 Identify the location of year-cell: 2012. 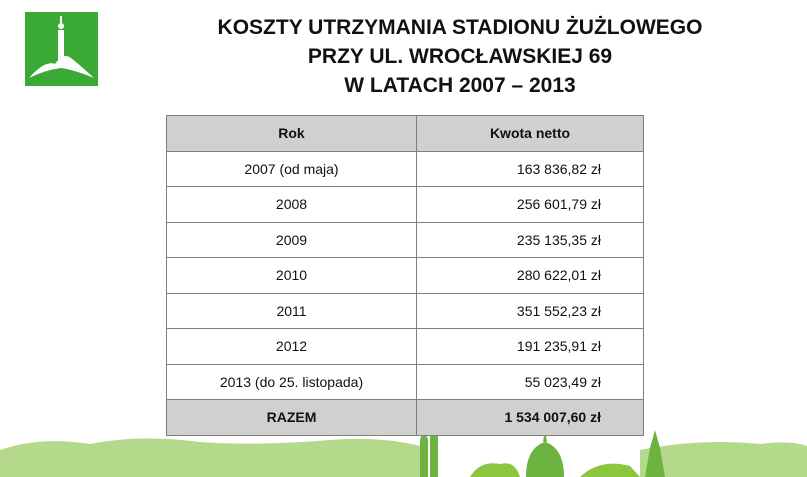
(291, 346).